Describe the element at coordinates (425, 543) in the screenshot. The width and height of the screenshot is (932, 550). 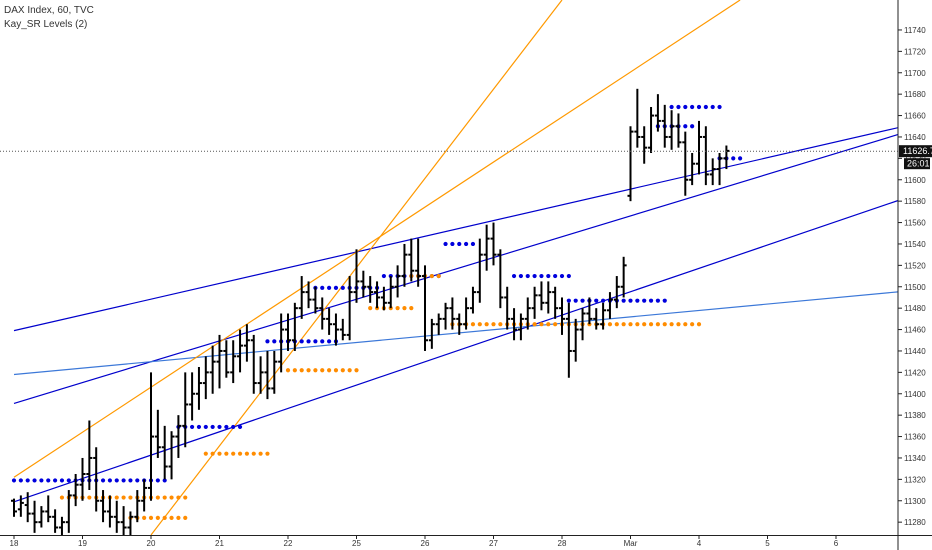
I see `time-tick-label: 26` at that location.